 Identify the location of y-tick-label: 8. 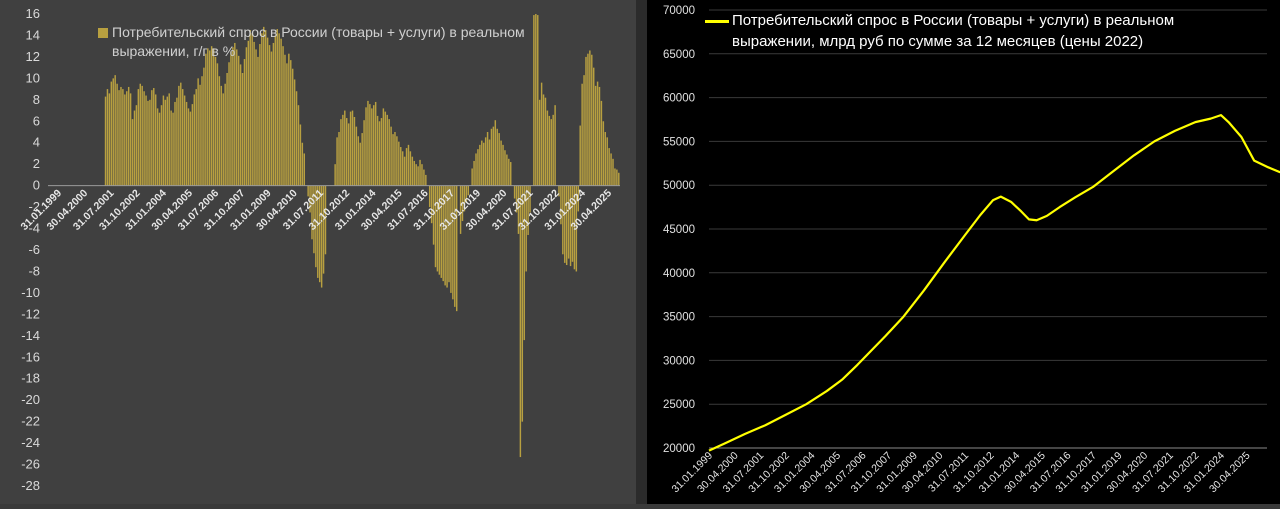
(36, 99).